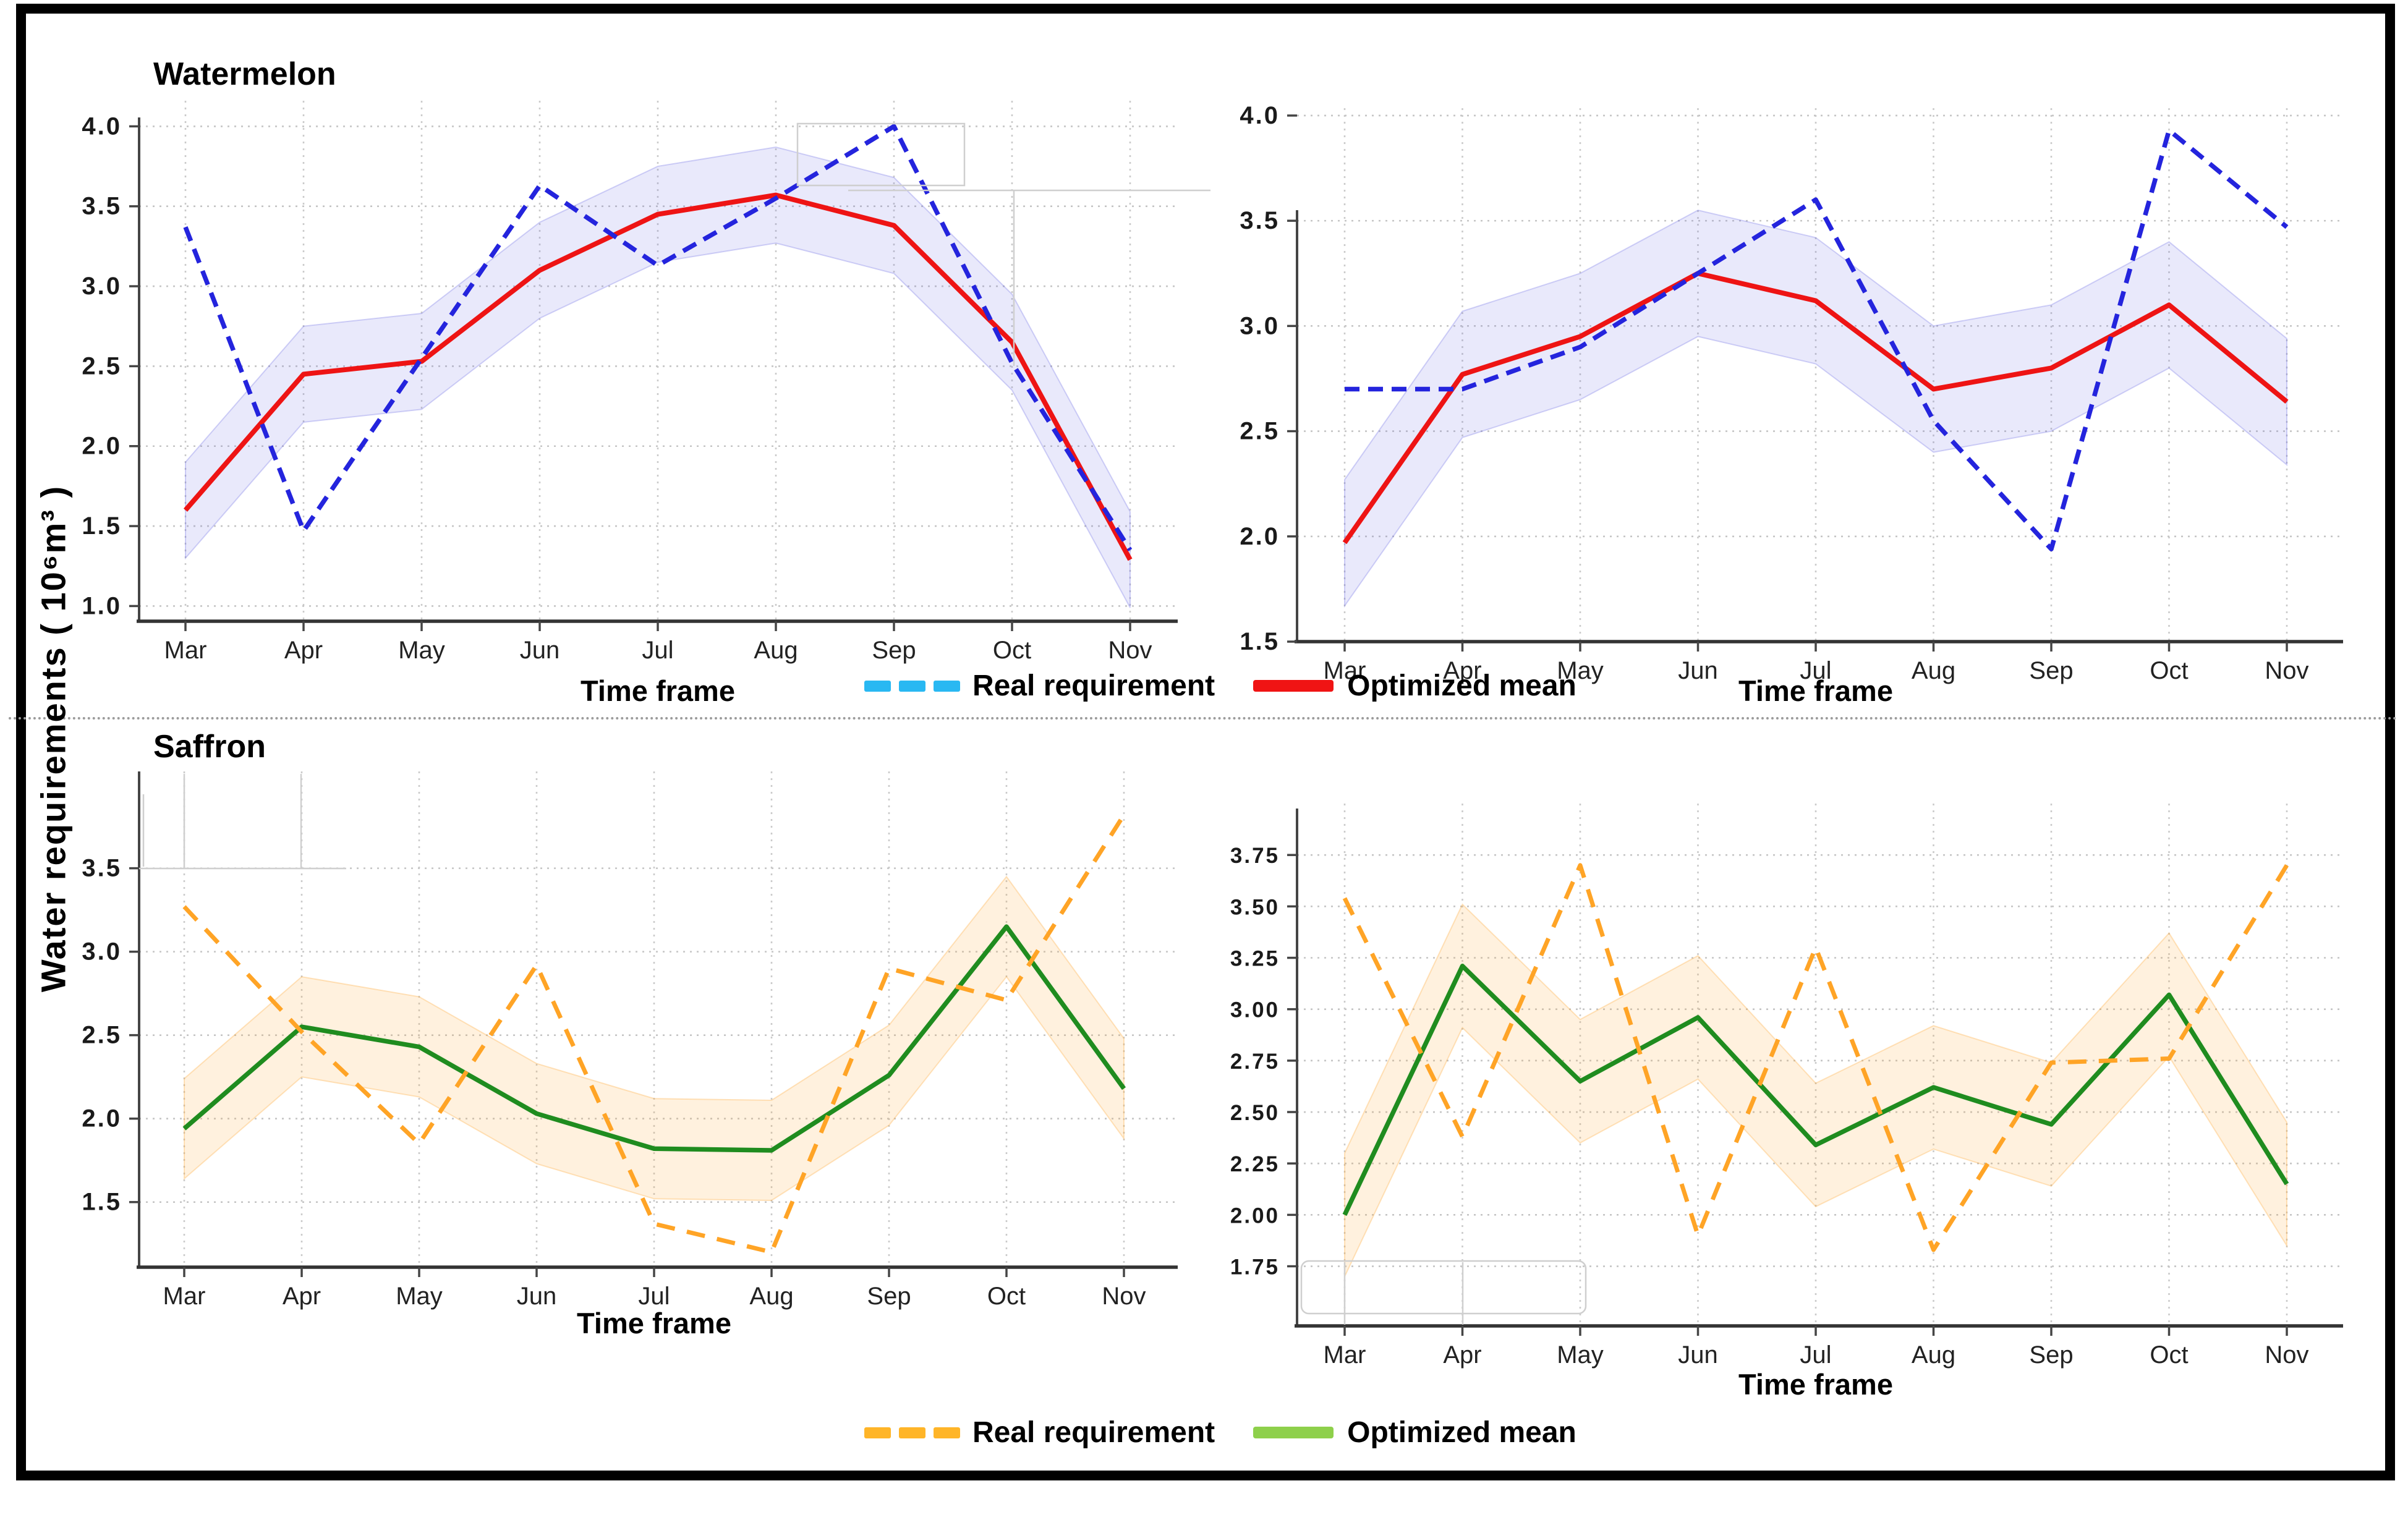 Image resolution: width=2408 pixels, height=1520 pixels. I want to click on y-tick-label: 2.00, so click(1255, 1216).